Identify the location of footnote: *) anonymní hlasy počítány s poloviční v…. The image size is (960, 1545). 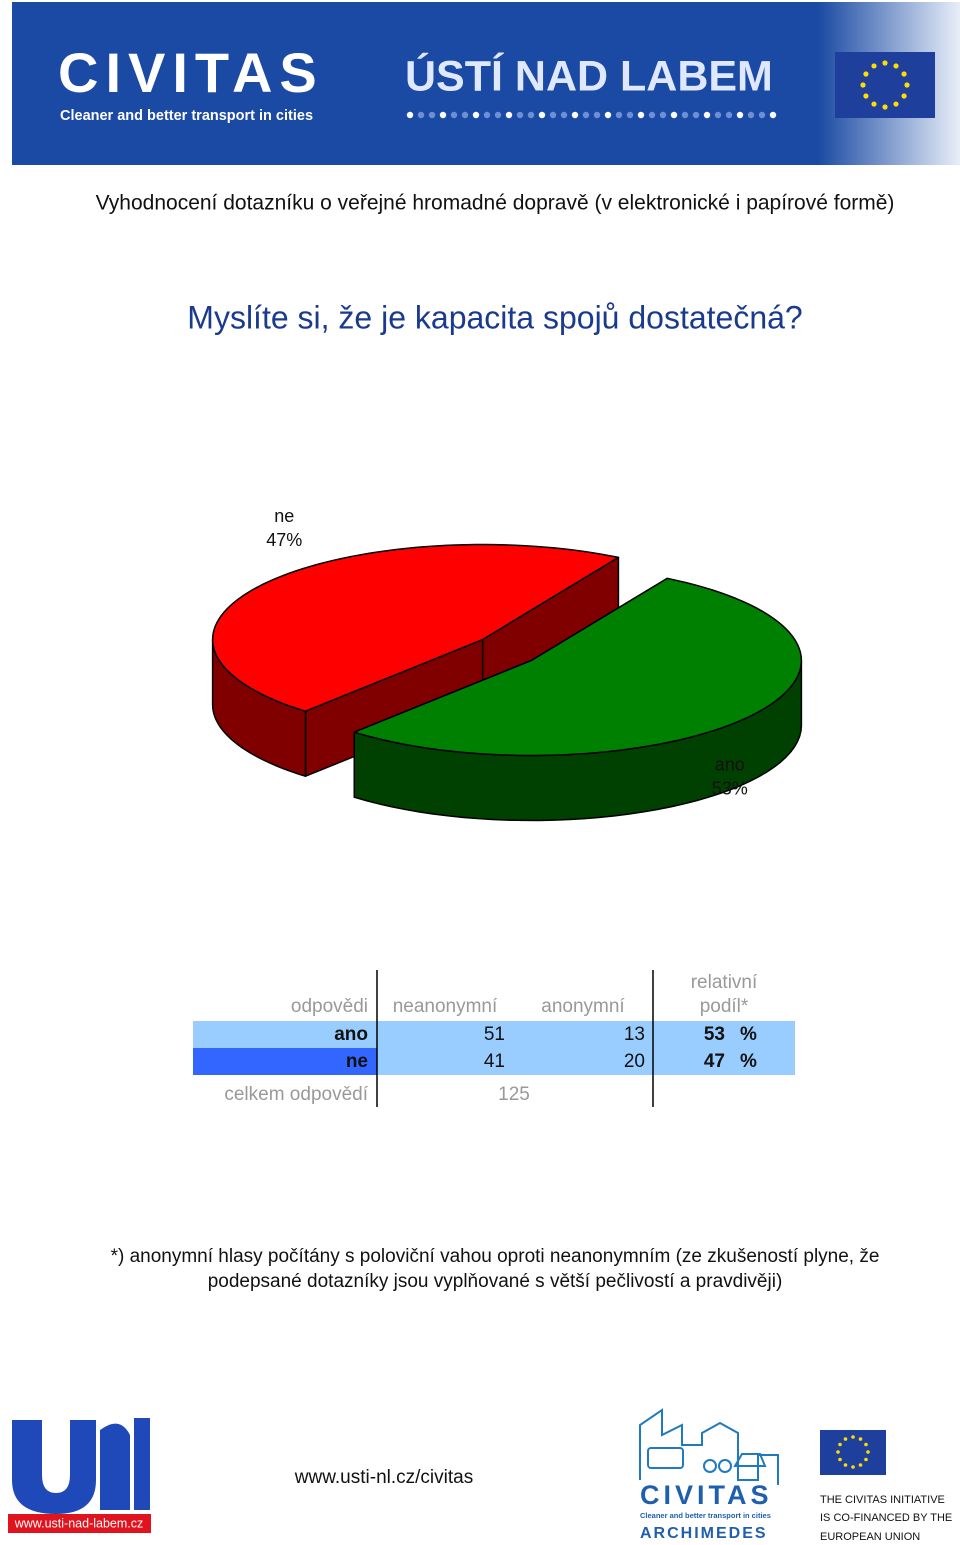
(495, 1256).